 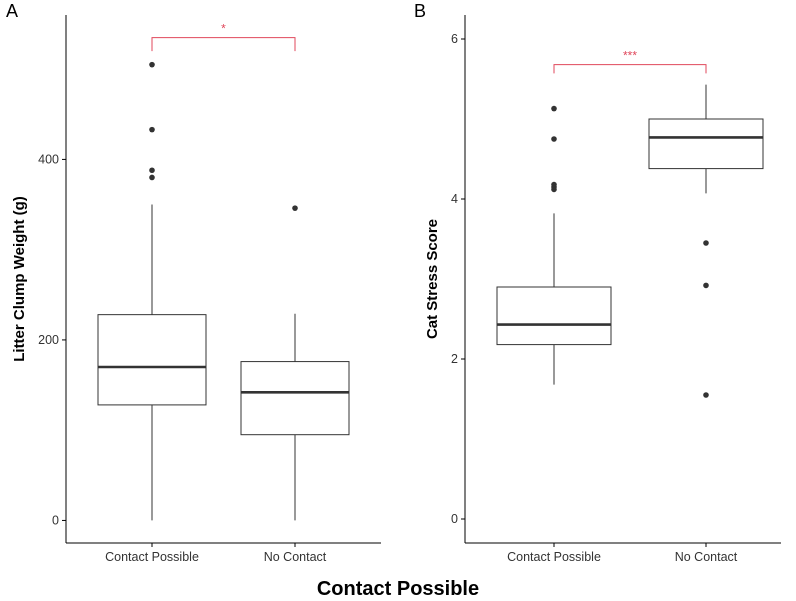 What do you see at coordinates (420, 11) in the screenshot?
I see `panel-letter: B` at bounding box center [420, 11].